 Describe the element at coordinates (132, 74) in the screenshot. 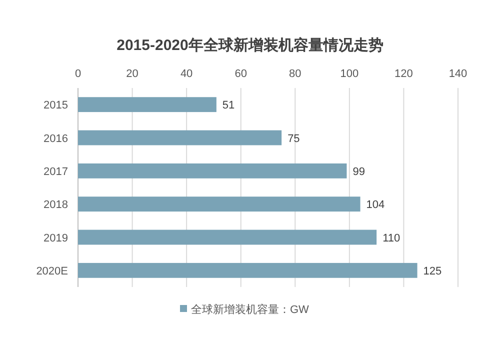

I see `x-tick-label: 20` at that location.